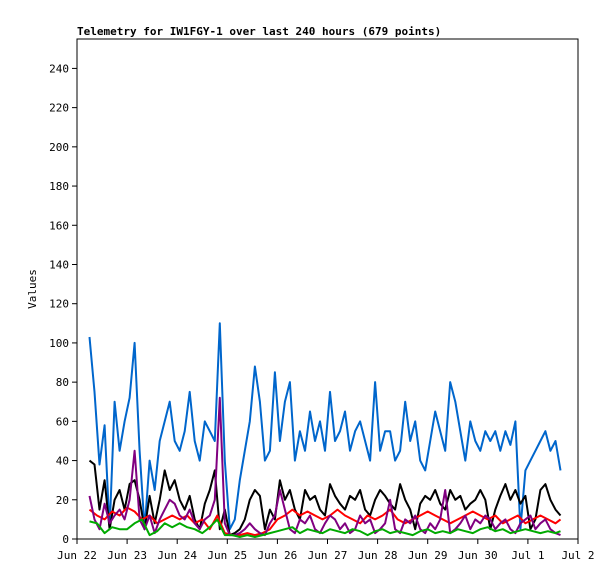 The image size is (615, 579). What do you see at coordinates (59, 186) in the screenshot?
I see `y-tick-label: 180` at bounding box center [59, 186].